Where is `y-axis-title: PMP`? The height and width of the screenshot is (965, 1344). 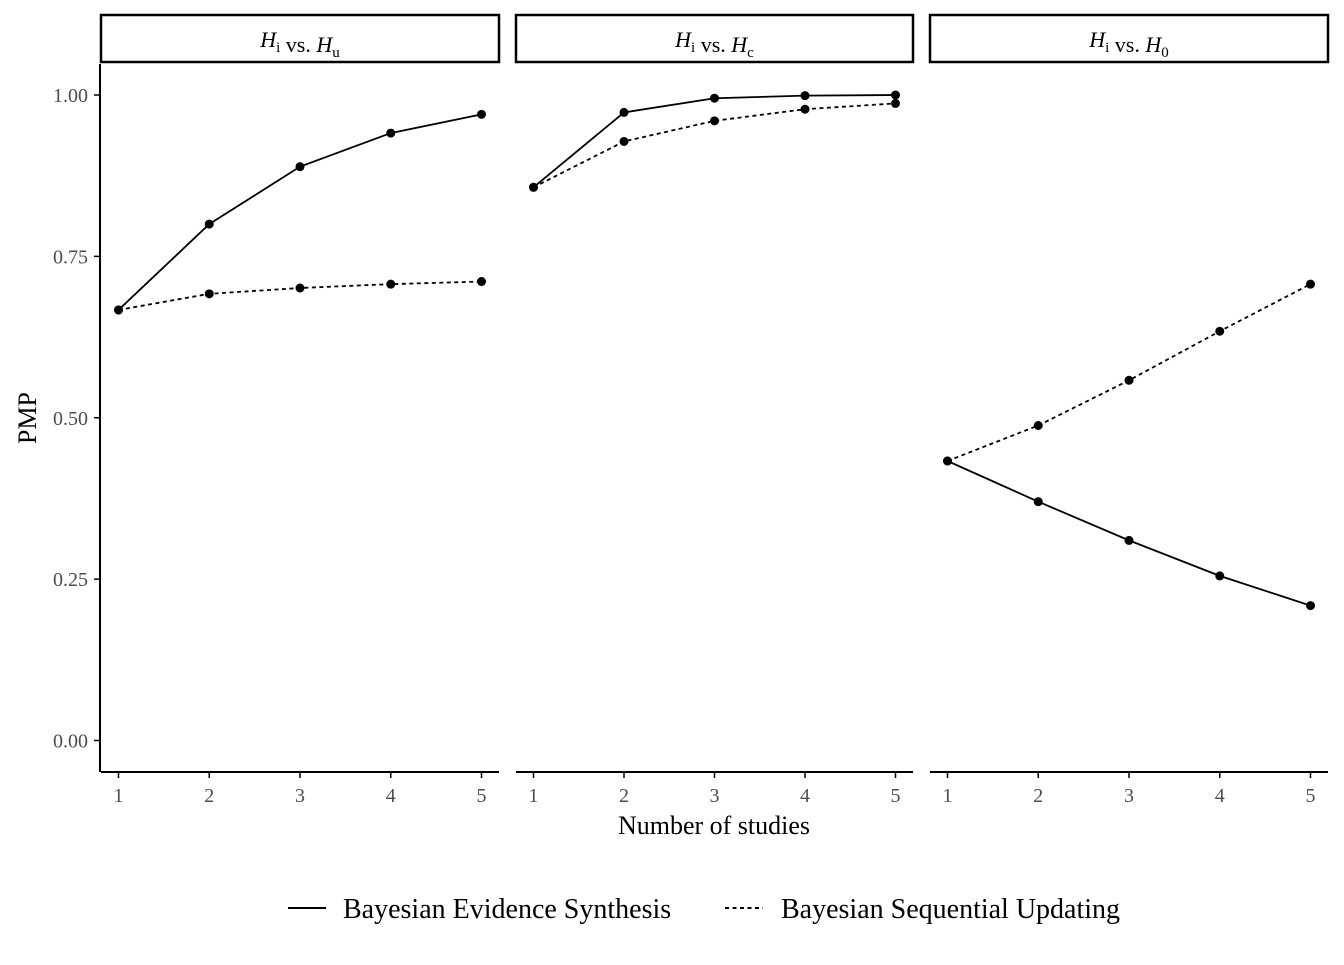 y-axis-title: PMP is located at coordinates (27, 418).